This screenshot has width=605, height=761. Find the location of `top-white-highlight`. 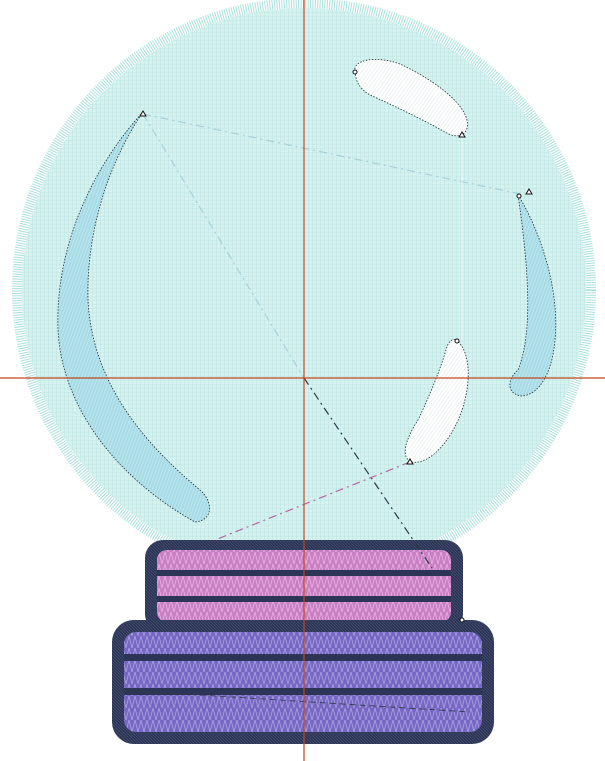

top-white-highlight is located at coordinates (411, 98).